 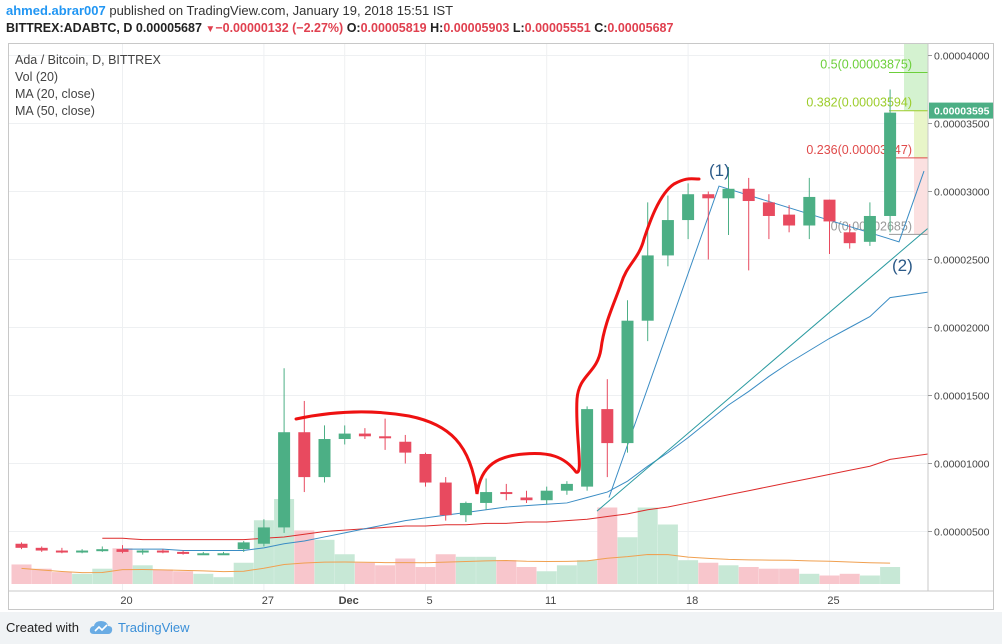 I want to click on fib-level-label: 0.382(0.00003594), so click(x=859, y=103).